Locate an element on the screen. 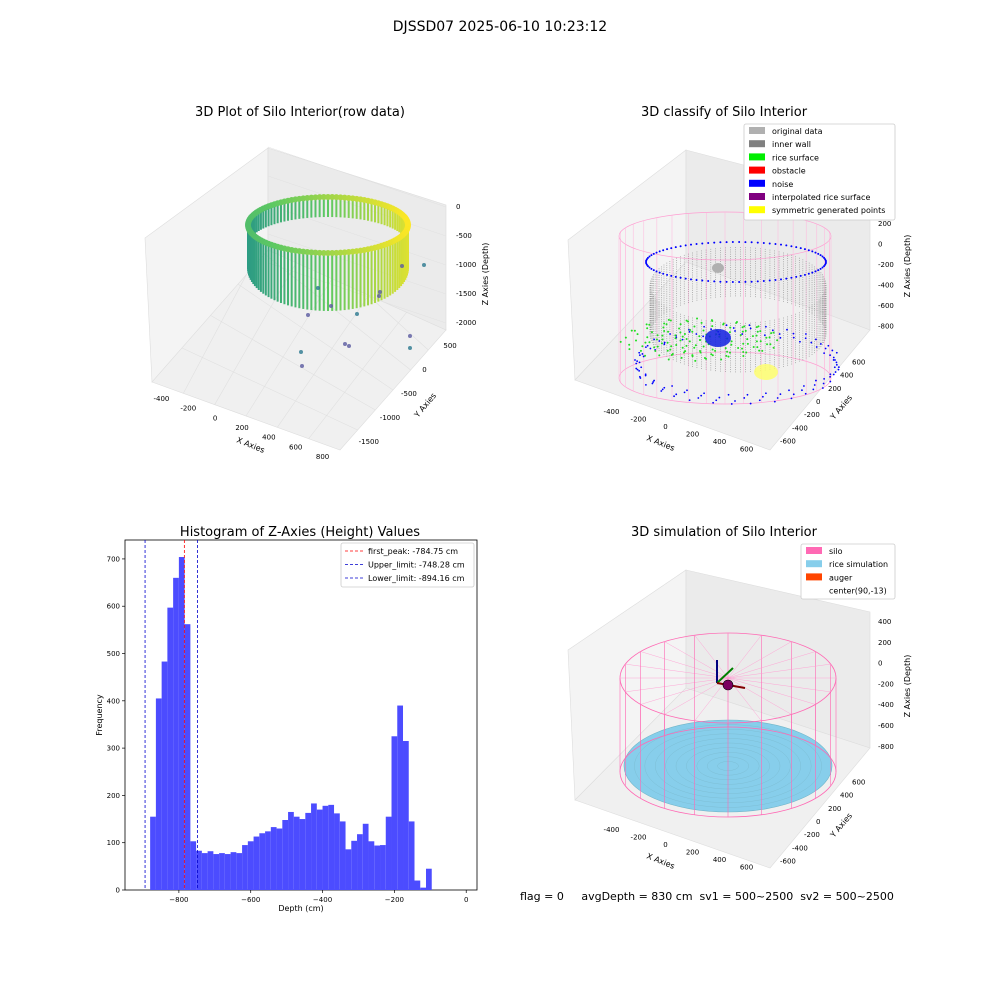 Image resolution: width=1000 pixels, height=1000 pixels. raw-ztick: -1500 is located at coordinates (466, 294).